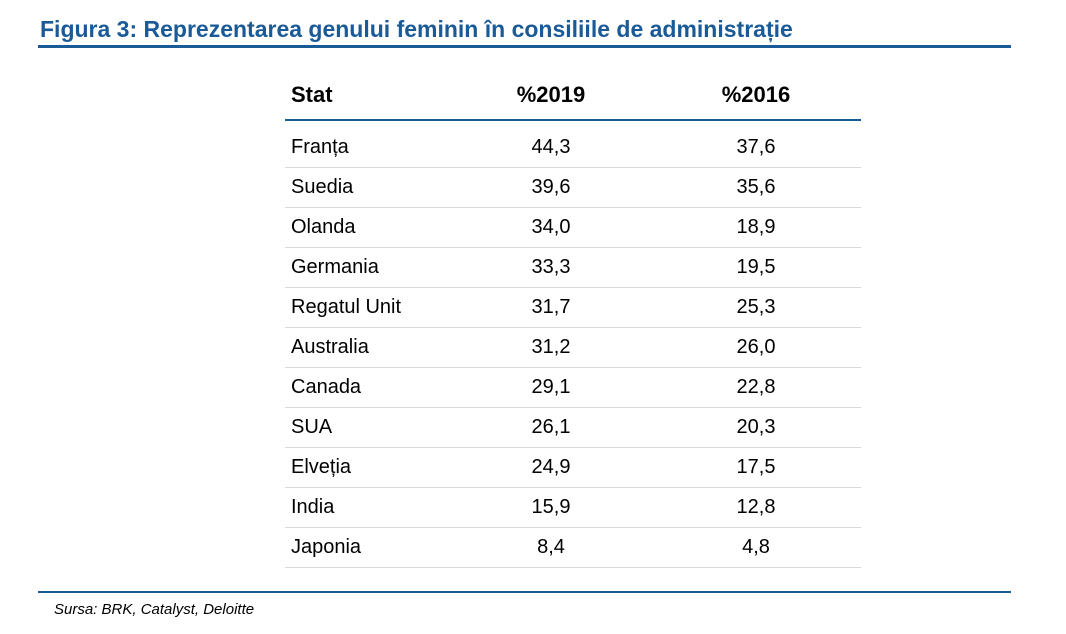 The image size is (1066, 634). Describe the element at coordinates (551, 547) in the screenshot. I see `cell-2019: 8,4` at that location.